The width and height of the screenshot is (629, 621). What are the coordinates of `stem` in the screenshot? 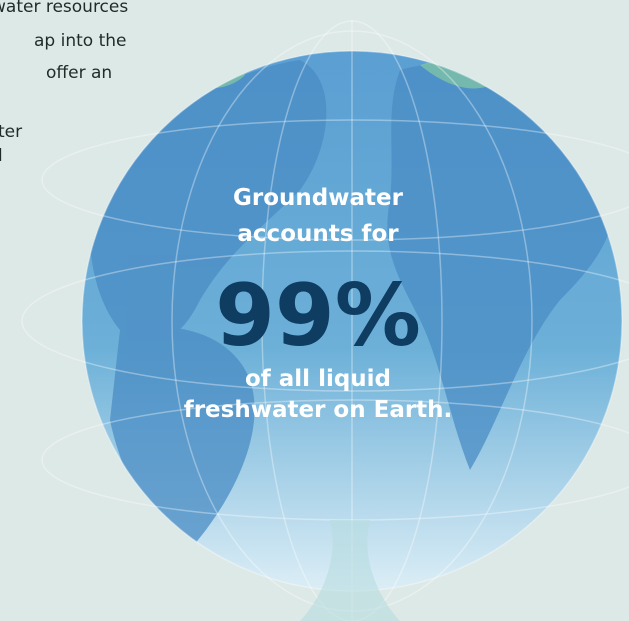 It's located at (350, 570).